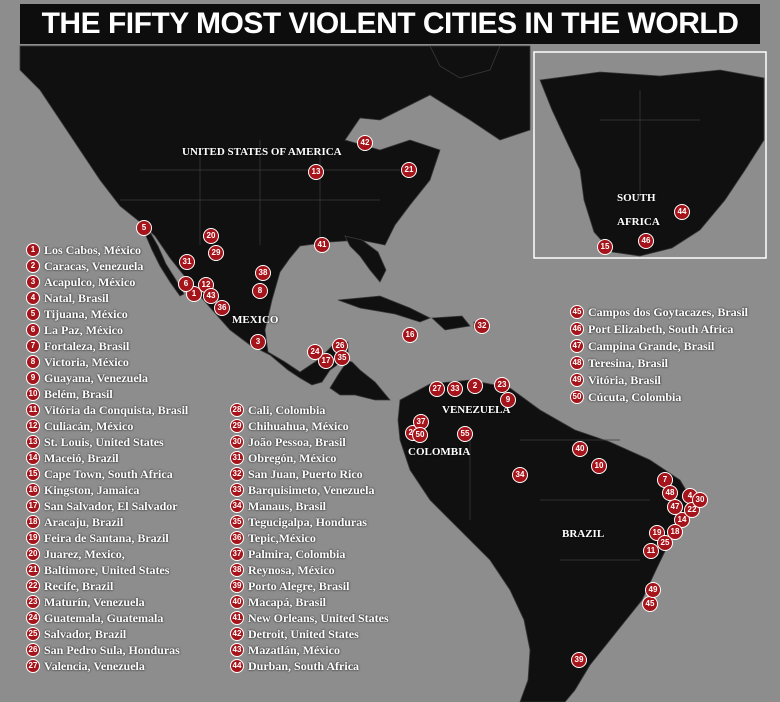 This screenshot has width=780, height=702. Describe the element at coordinates (682, 212) in the screenshot. I see `map-marker: 44` at that location.